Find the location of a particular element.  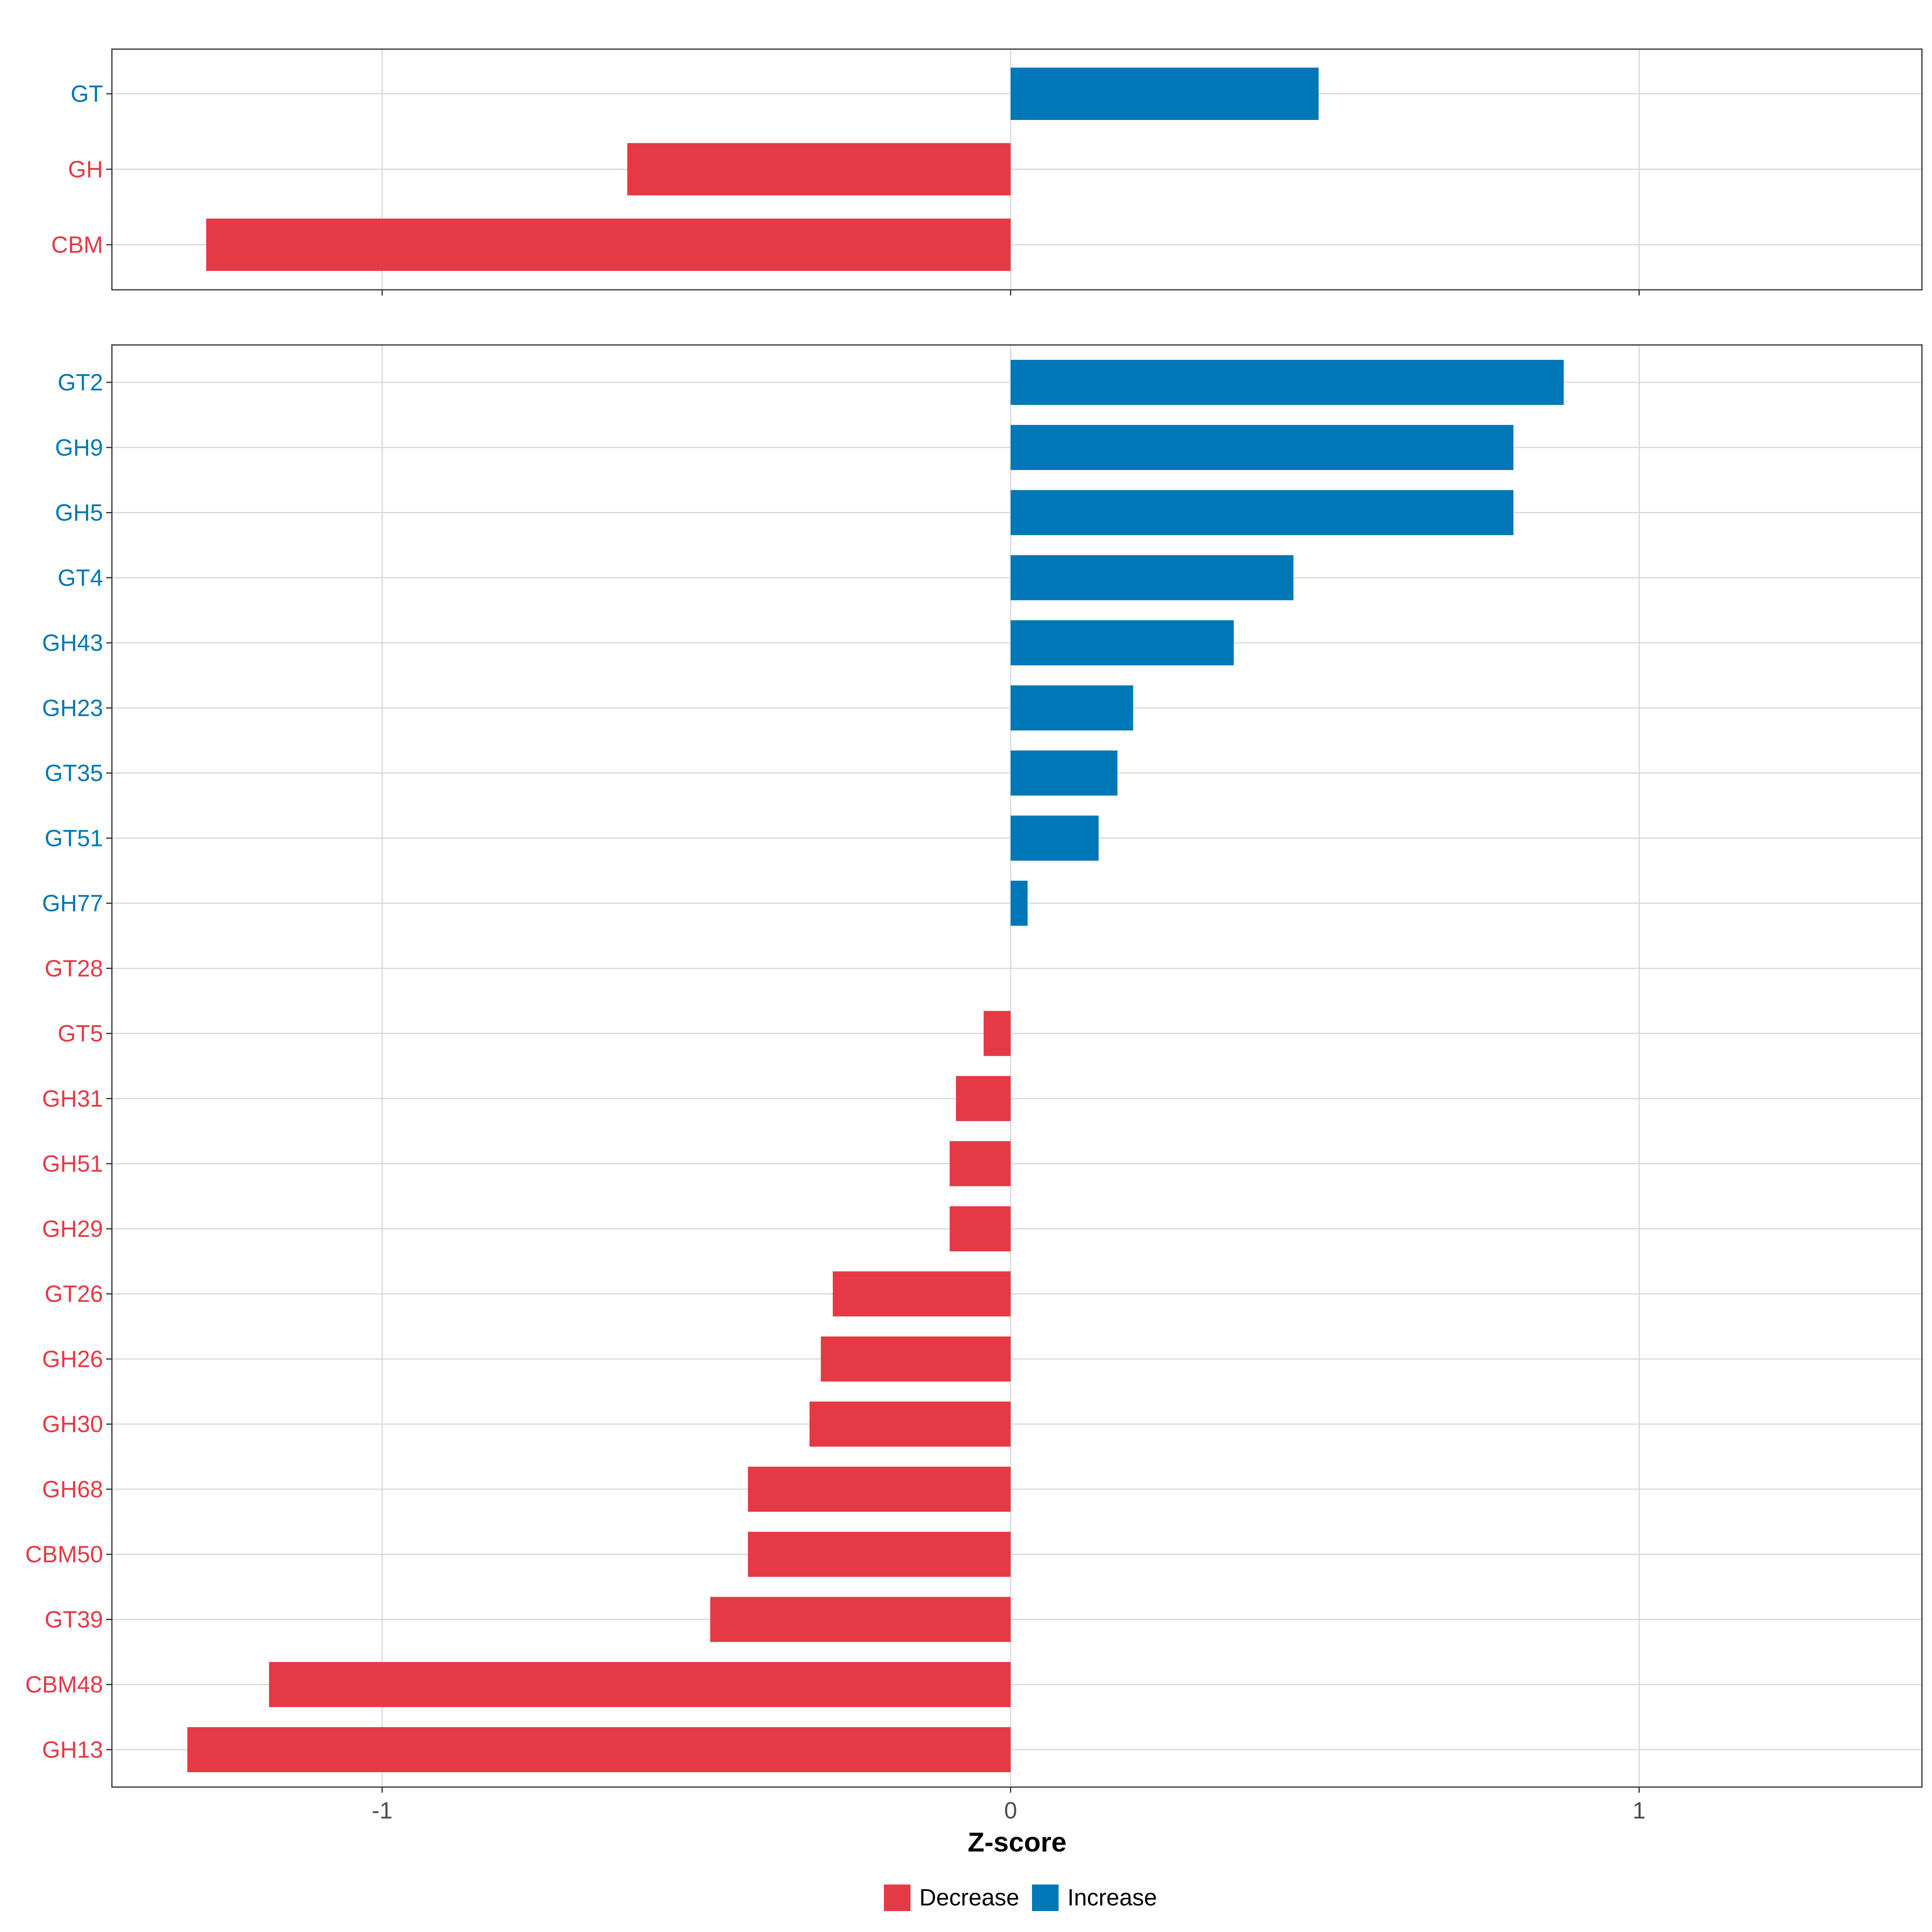

bar-gt5 is located at coordinates (997, 1033).